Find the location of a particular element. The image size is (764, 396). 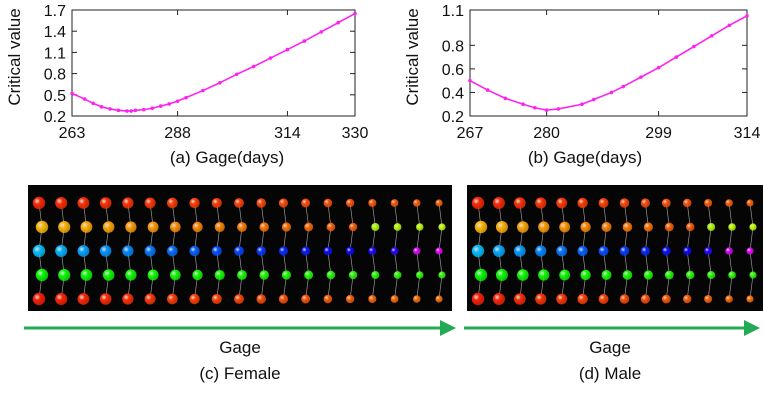

caption-c: (c) Female is located at coordinates (240, 373).